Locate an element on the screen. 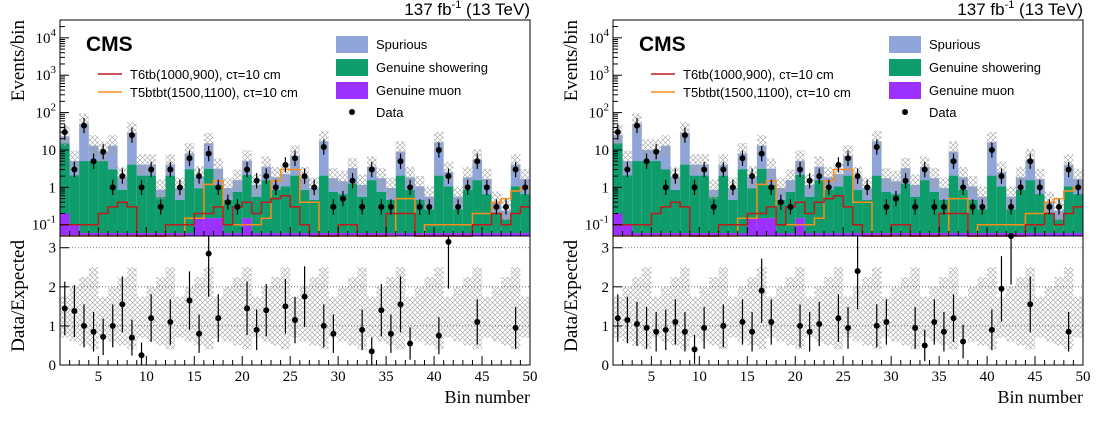 This screenshot has width=1106, height=422. y-tick-label: 10⁻¹ is located at coordinates (44, 224).